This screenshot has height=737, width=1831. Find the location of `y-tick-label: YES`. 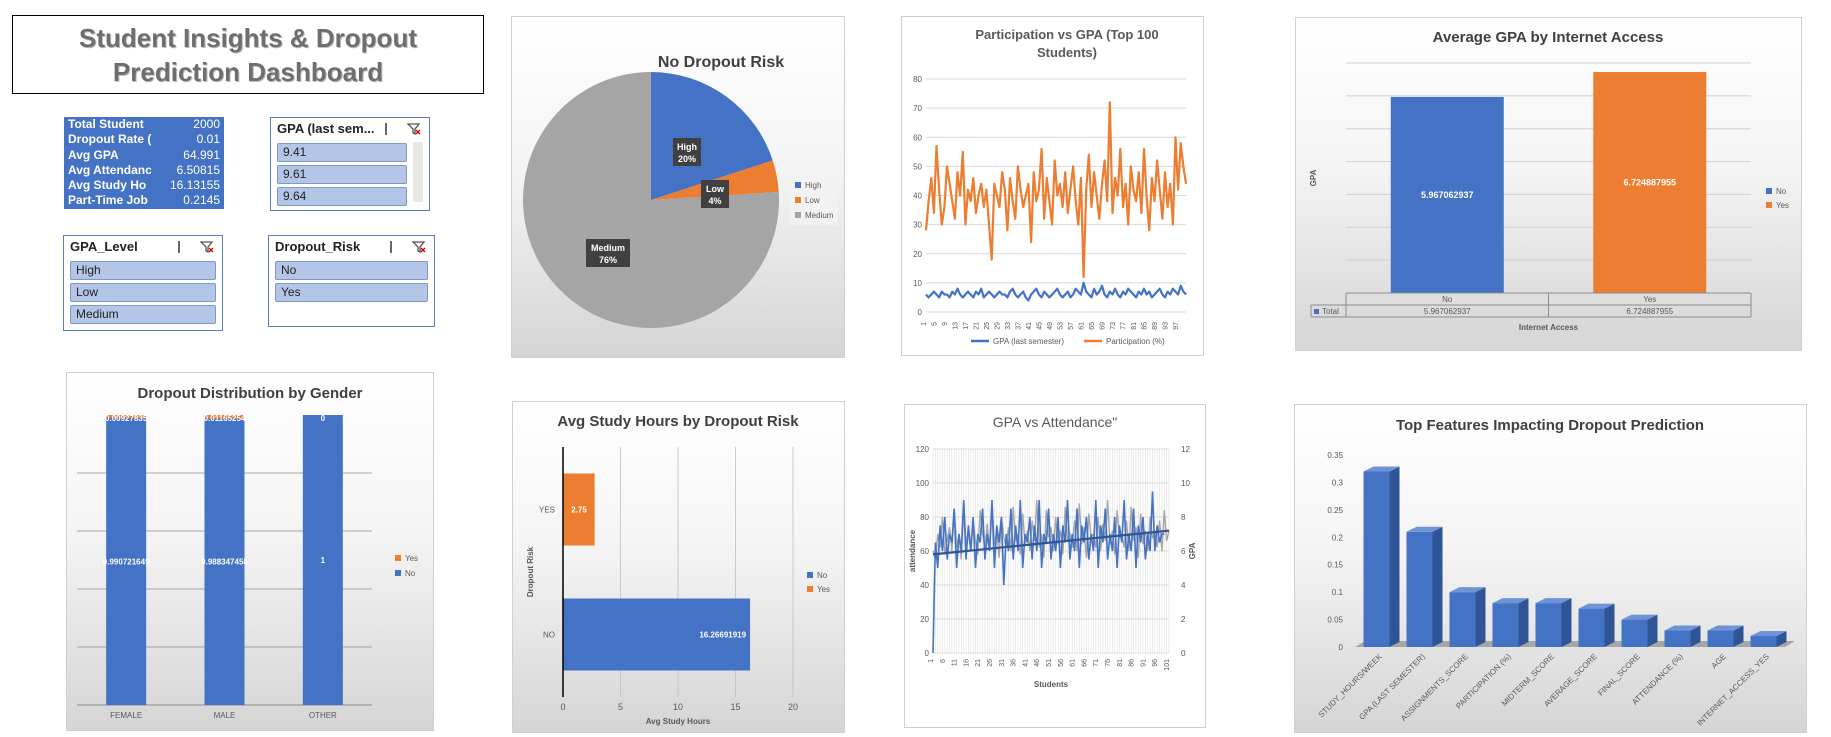

y-tick-label: YES is located at coordinates (547, 510).